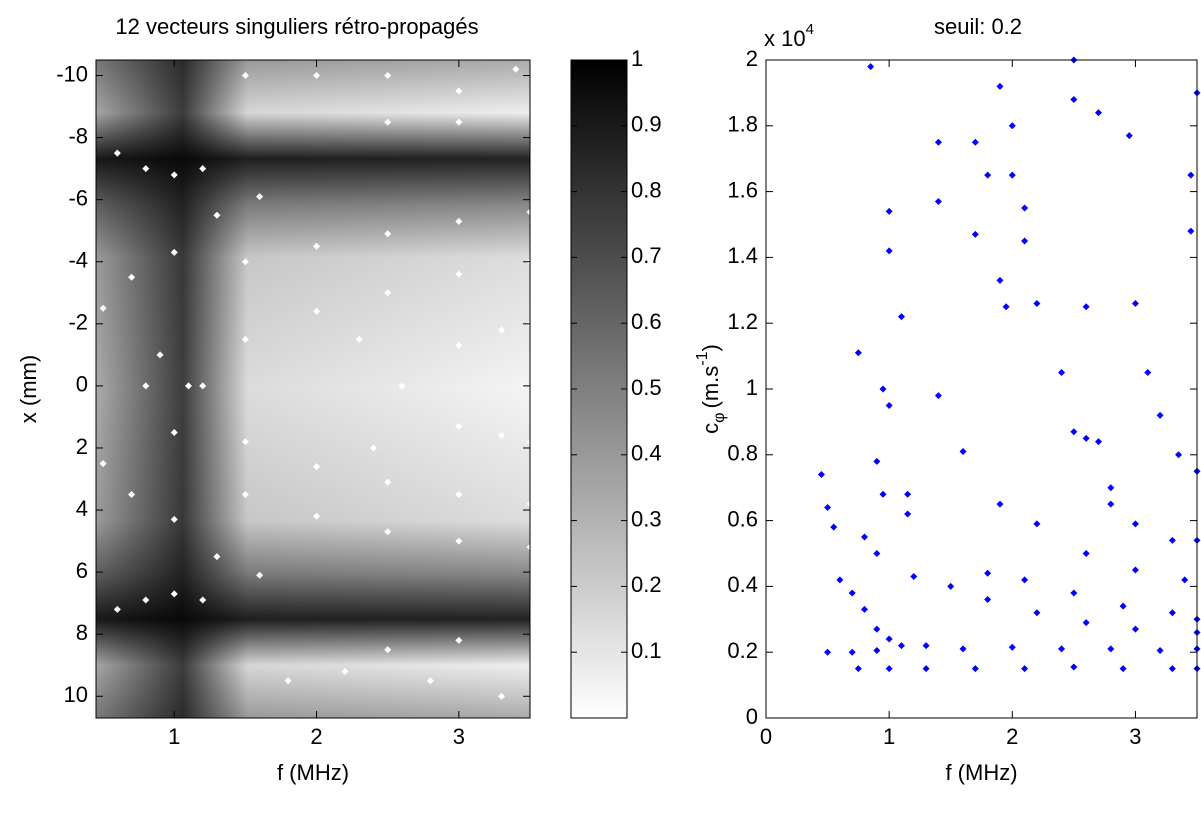  I want to click on y-tick-label: 4, so click(82, 508).